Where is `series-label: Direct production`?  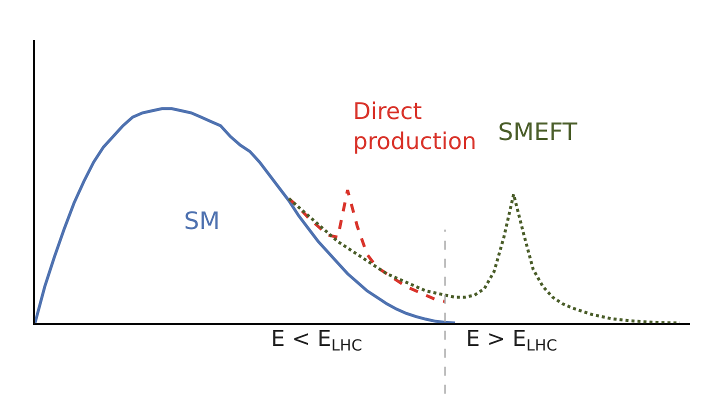
series-label: Direct production is located at coordinates (415, 127).